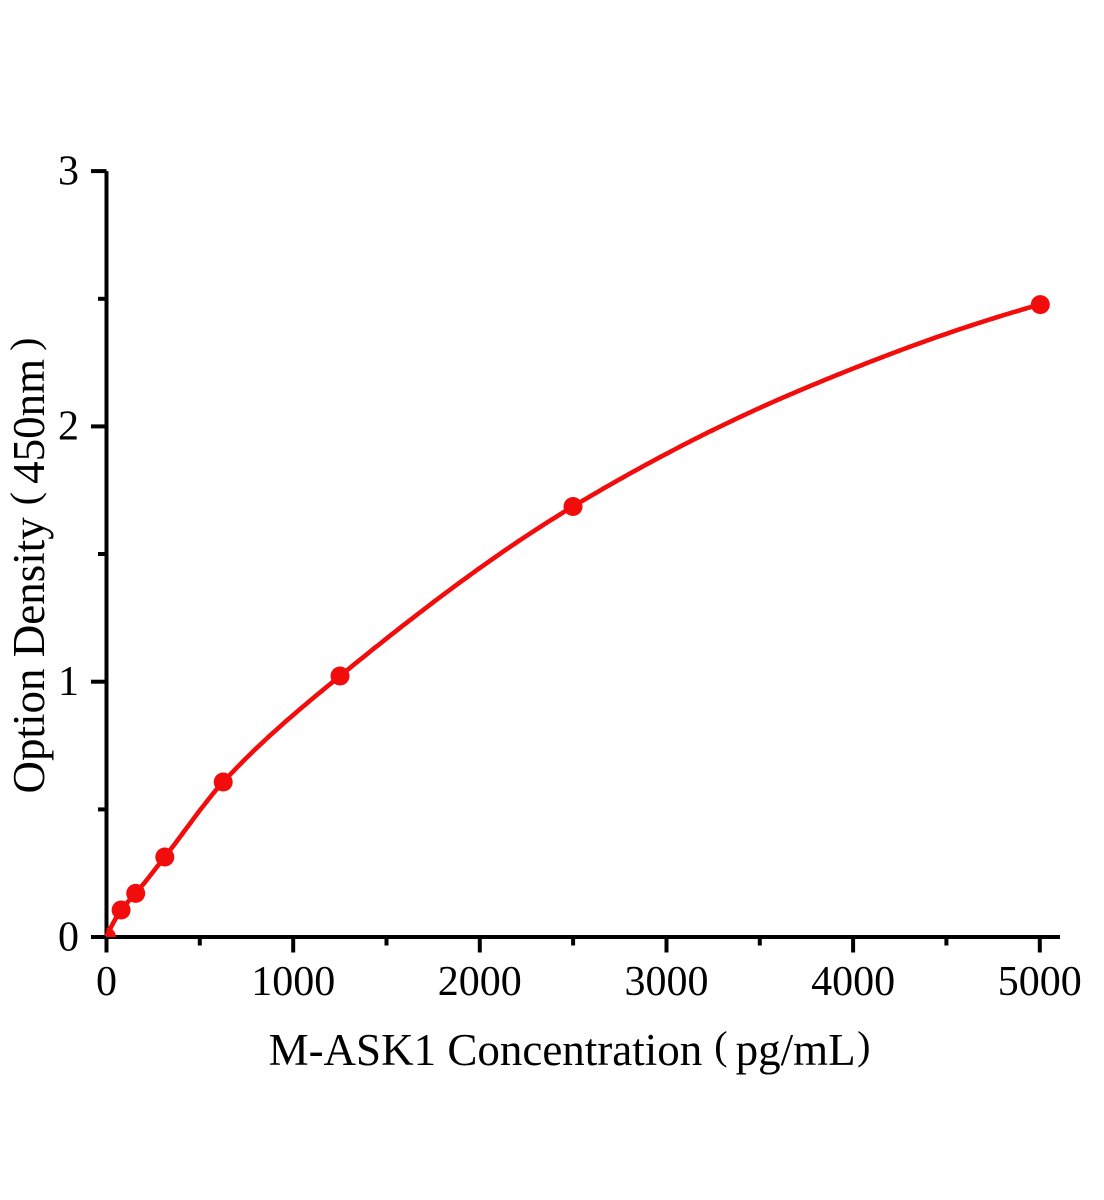  Describe the element at coordinates (1040, 982) in the screenshot. I see `svg-text: 5000` at that location.